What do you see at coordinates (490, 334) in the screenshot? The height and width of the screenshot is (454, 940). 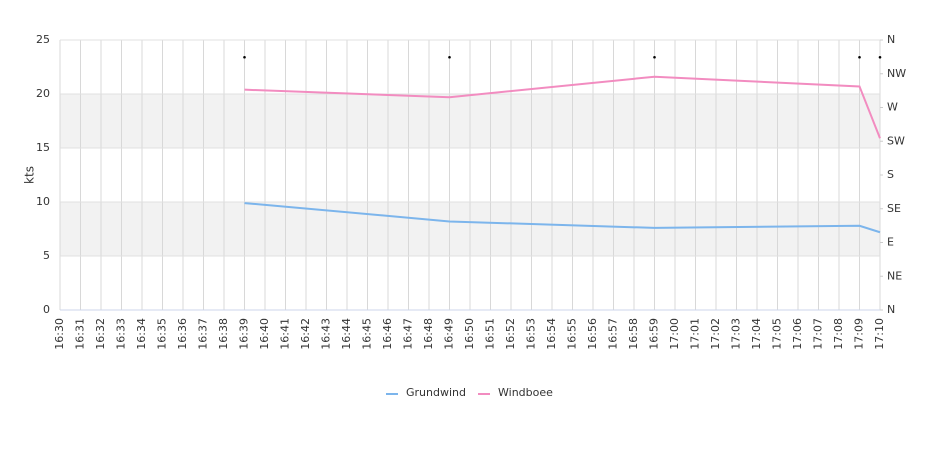 I see `x-tick-label: 16:51` at bounding box center [490, 334].